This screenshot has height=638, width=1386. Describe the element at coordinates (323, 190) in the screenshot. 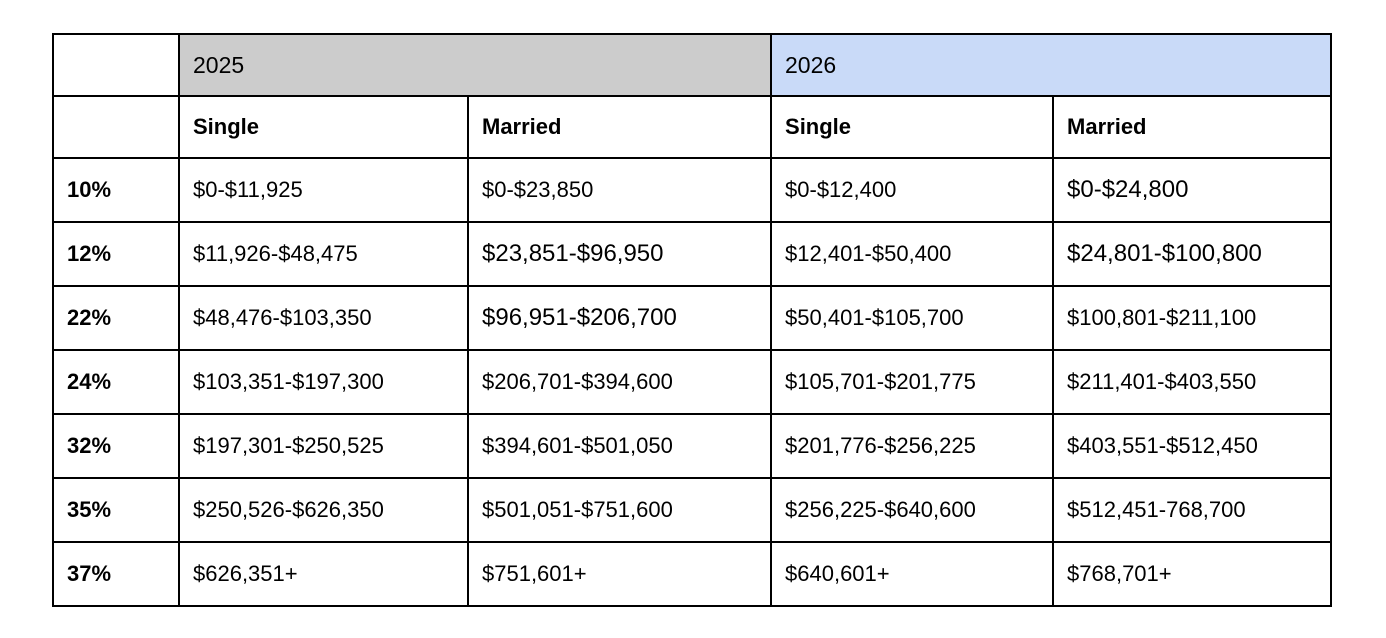

I see `bracket-cell: $0-$11,925` at that location.